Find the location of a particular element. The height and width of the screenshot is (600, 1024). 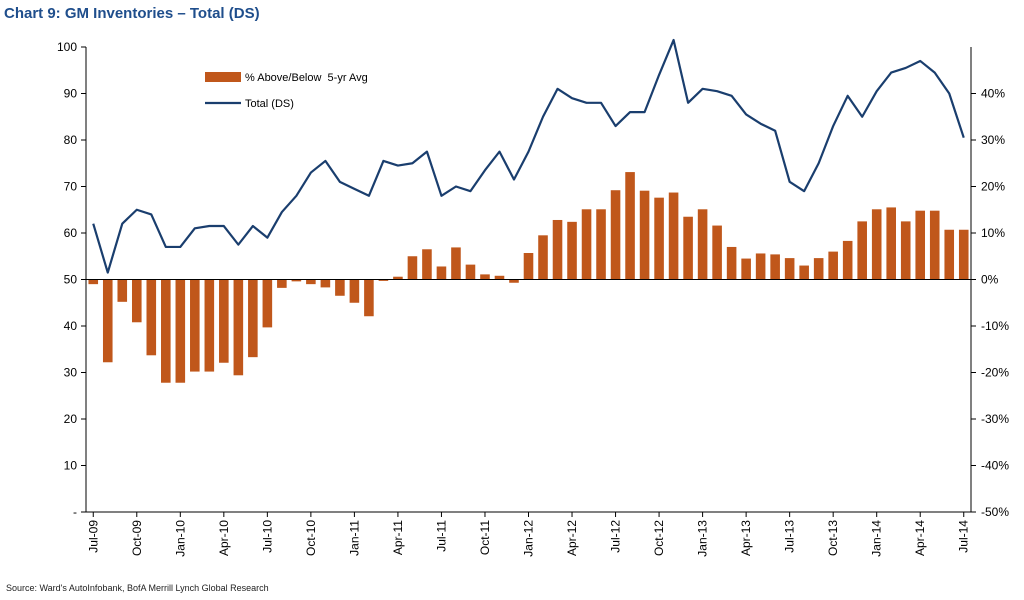

x-tick-label: Jan-12 is located at coordinates (529, 538).